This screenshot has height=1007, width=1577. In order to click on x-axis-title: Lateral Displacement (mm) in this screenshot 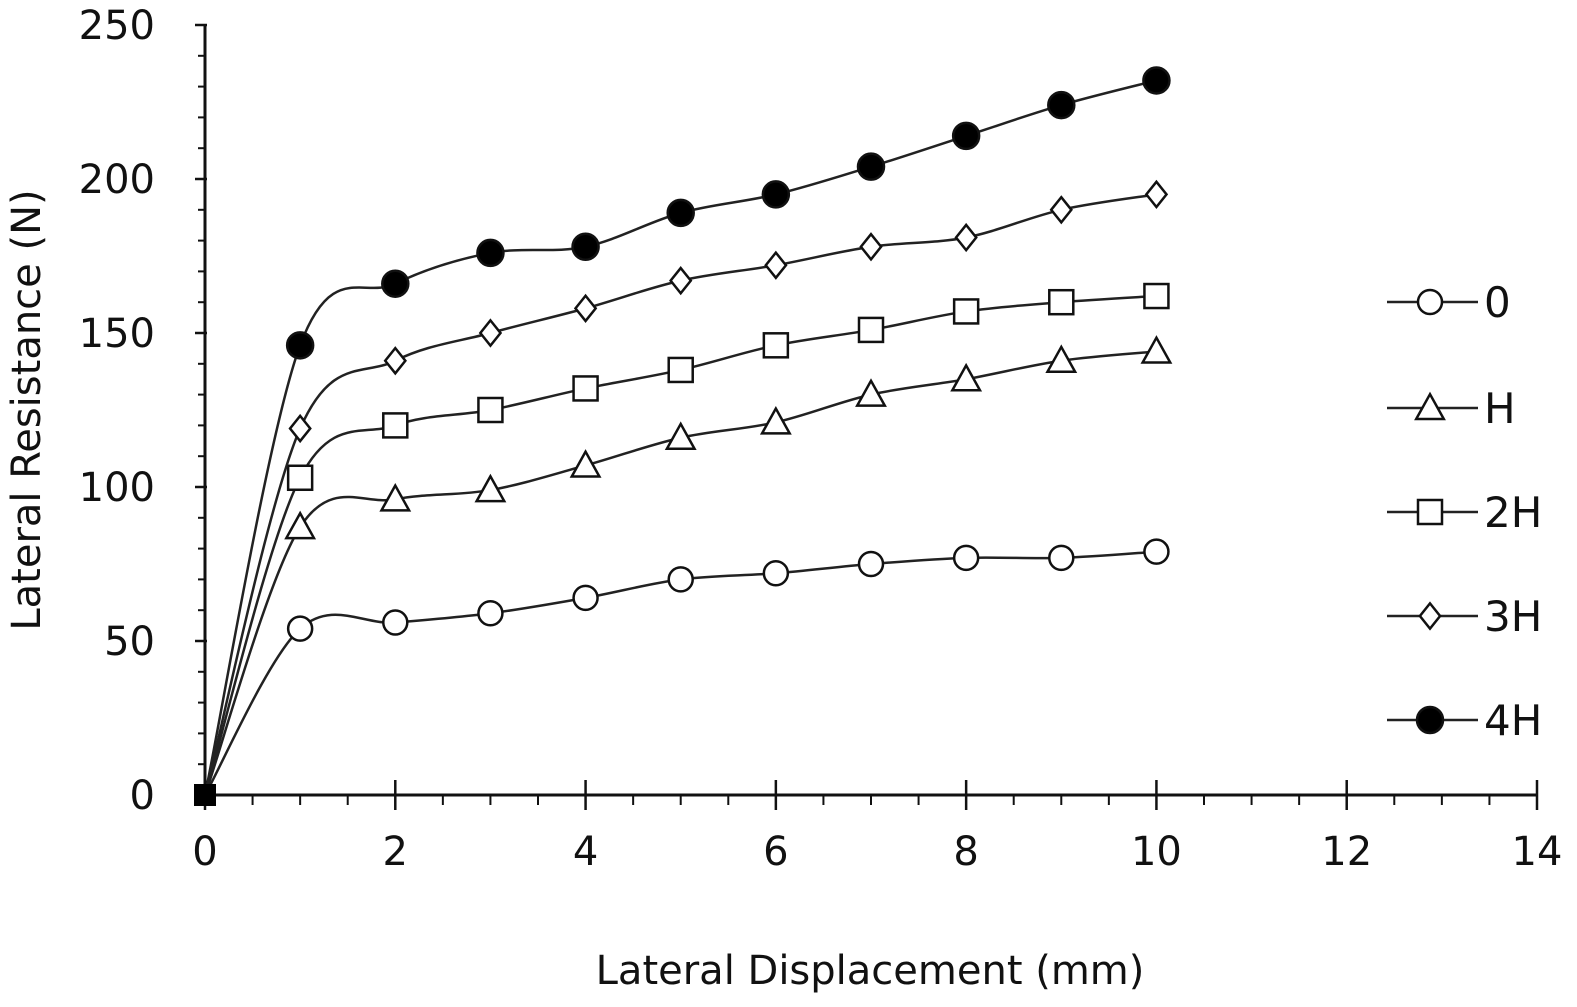, I will do `click(870, 971)`.